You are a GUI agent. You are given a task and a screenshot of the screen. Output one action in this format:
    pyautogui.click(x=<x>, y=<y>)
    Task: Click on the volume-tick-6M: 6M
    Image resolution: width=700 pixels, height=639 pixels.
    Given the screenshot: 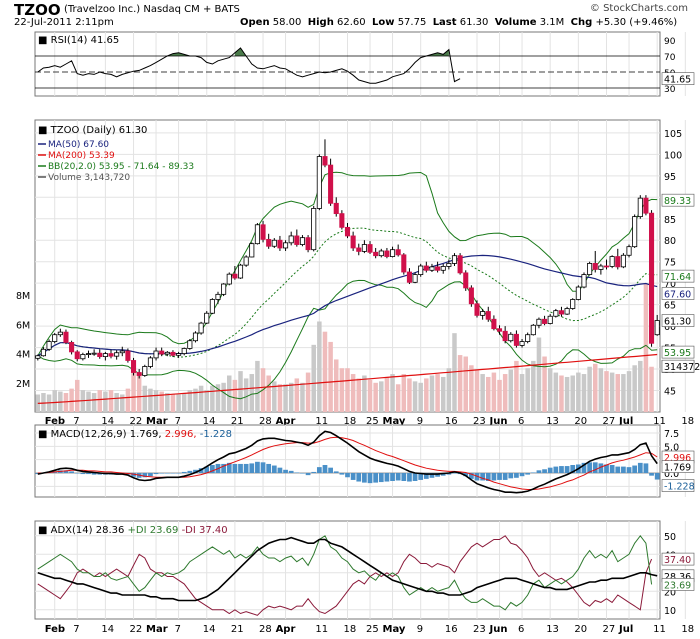 What is the action you would take?
    pyautogui.click(x=23, y=325)
    